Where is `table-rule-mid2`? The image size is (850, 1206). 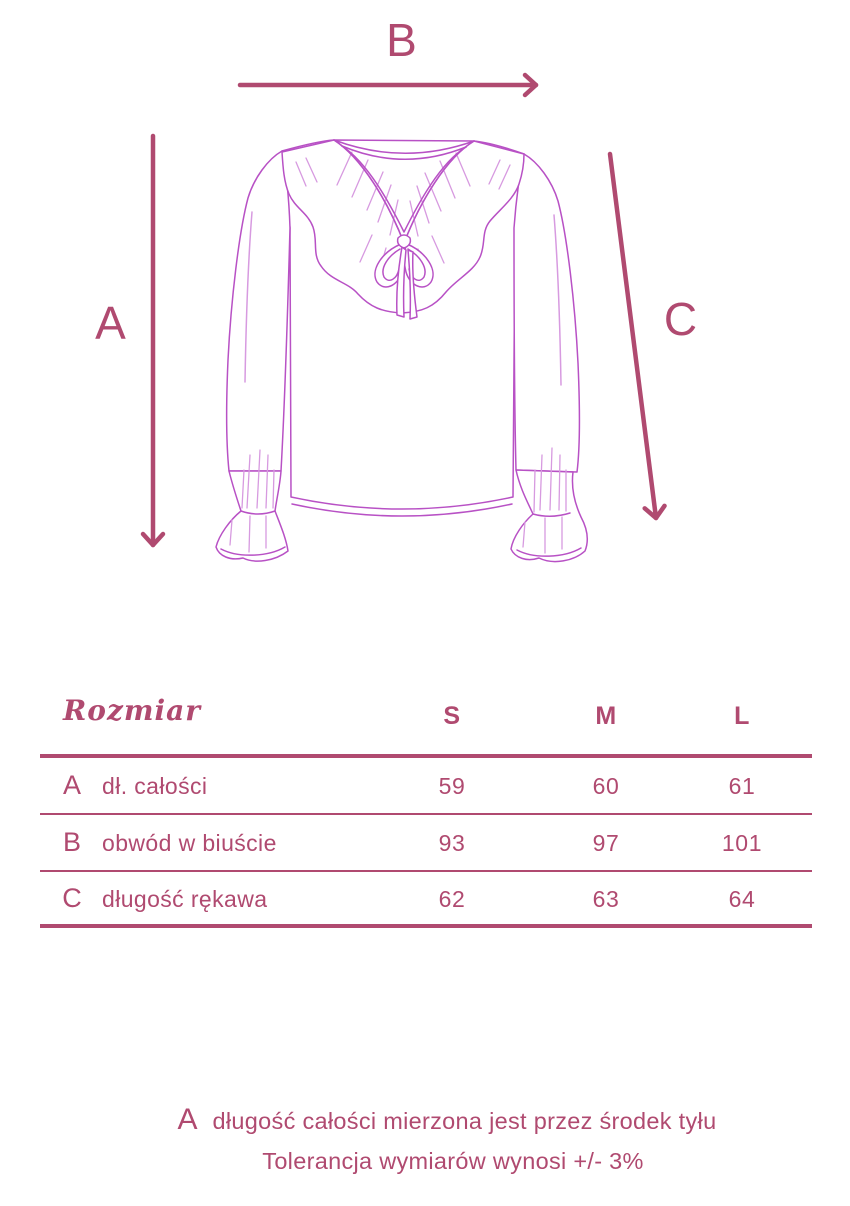 table-rule-mid2 is located at coordinates (426, 871).